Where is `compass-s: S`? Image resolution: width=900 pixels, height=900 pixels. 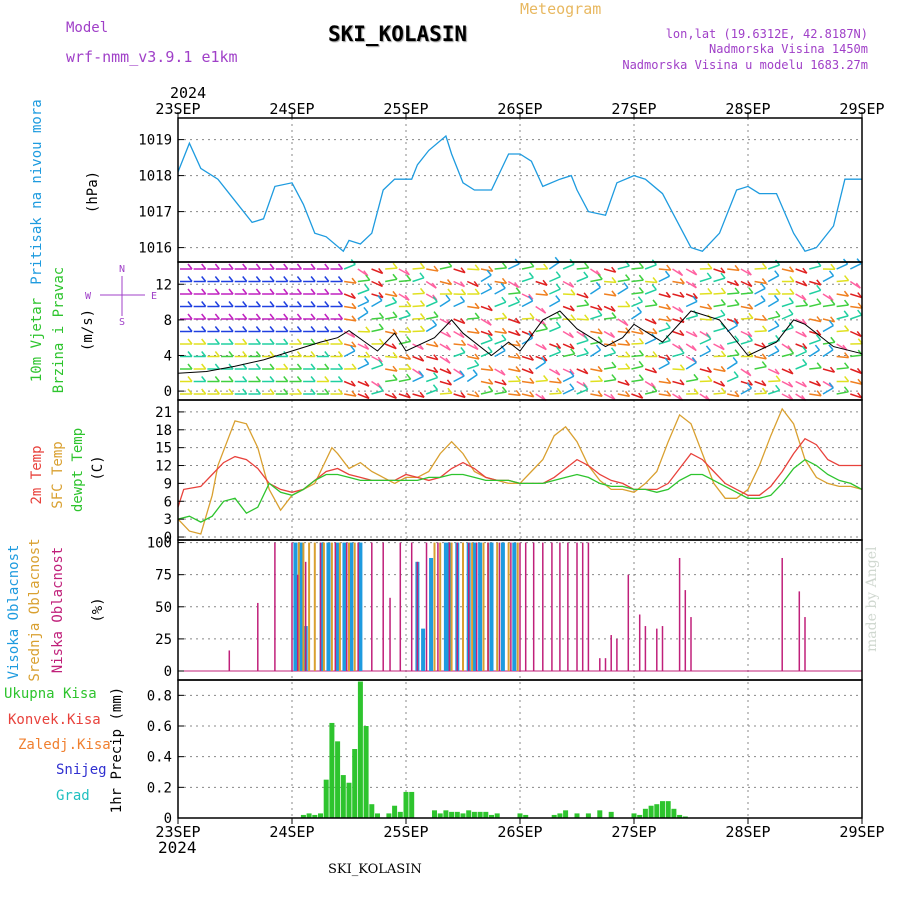
compass-s: S is located at coordinates (122, 322).